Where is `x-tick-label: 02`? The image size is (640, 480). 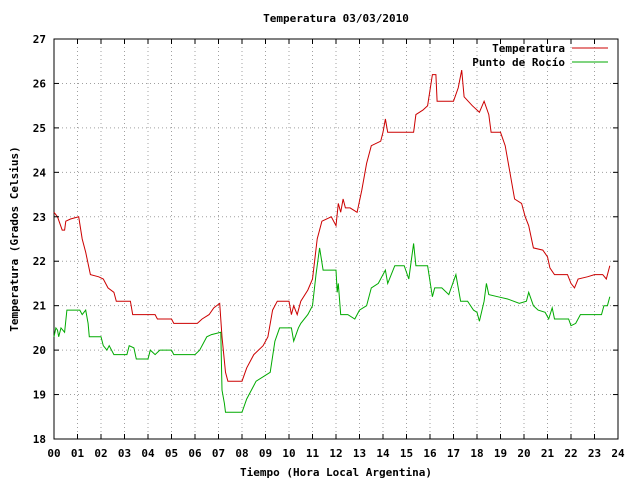
x-tick-label: 02 is located at coordinates (100, 453).